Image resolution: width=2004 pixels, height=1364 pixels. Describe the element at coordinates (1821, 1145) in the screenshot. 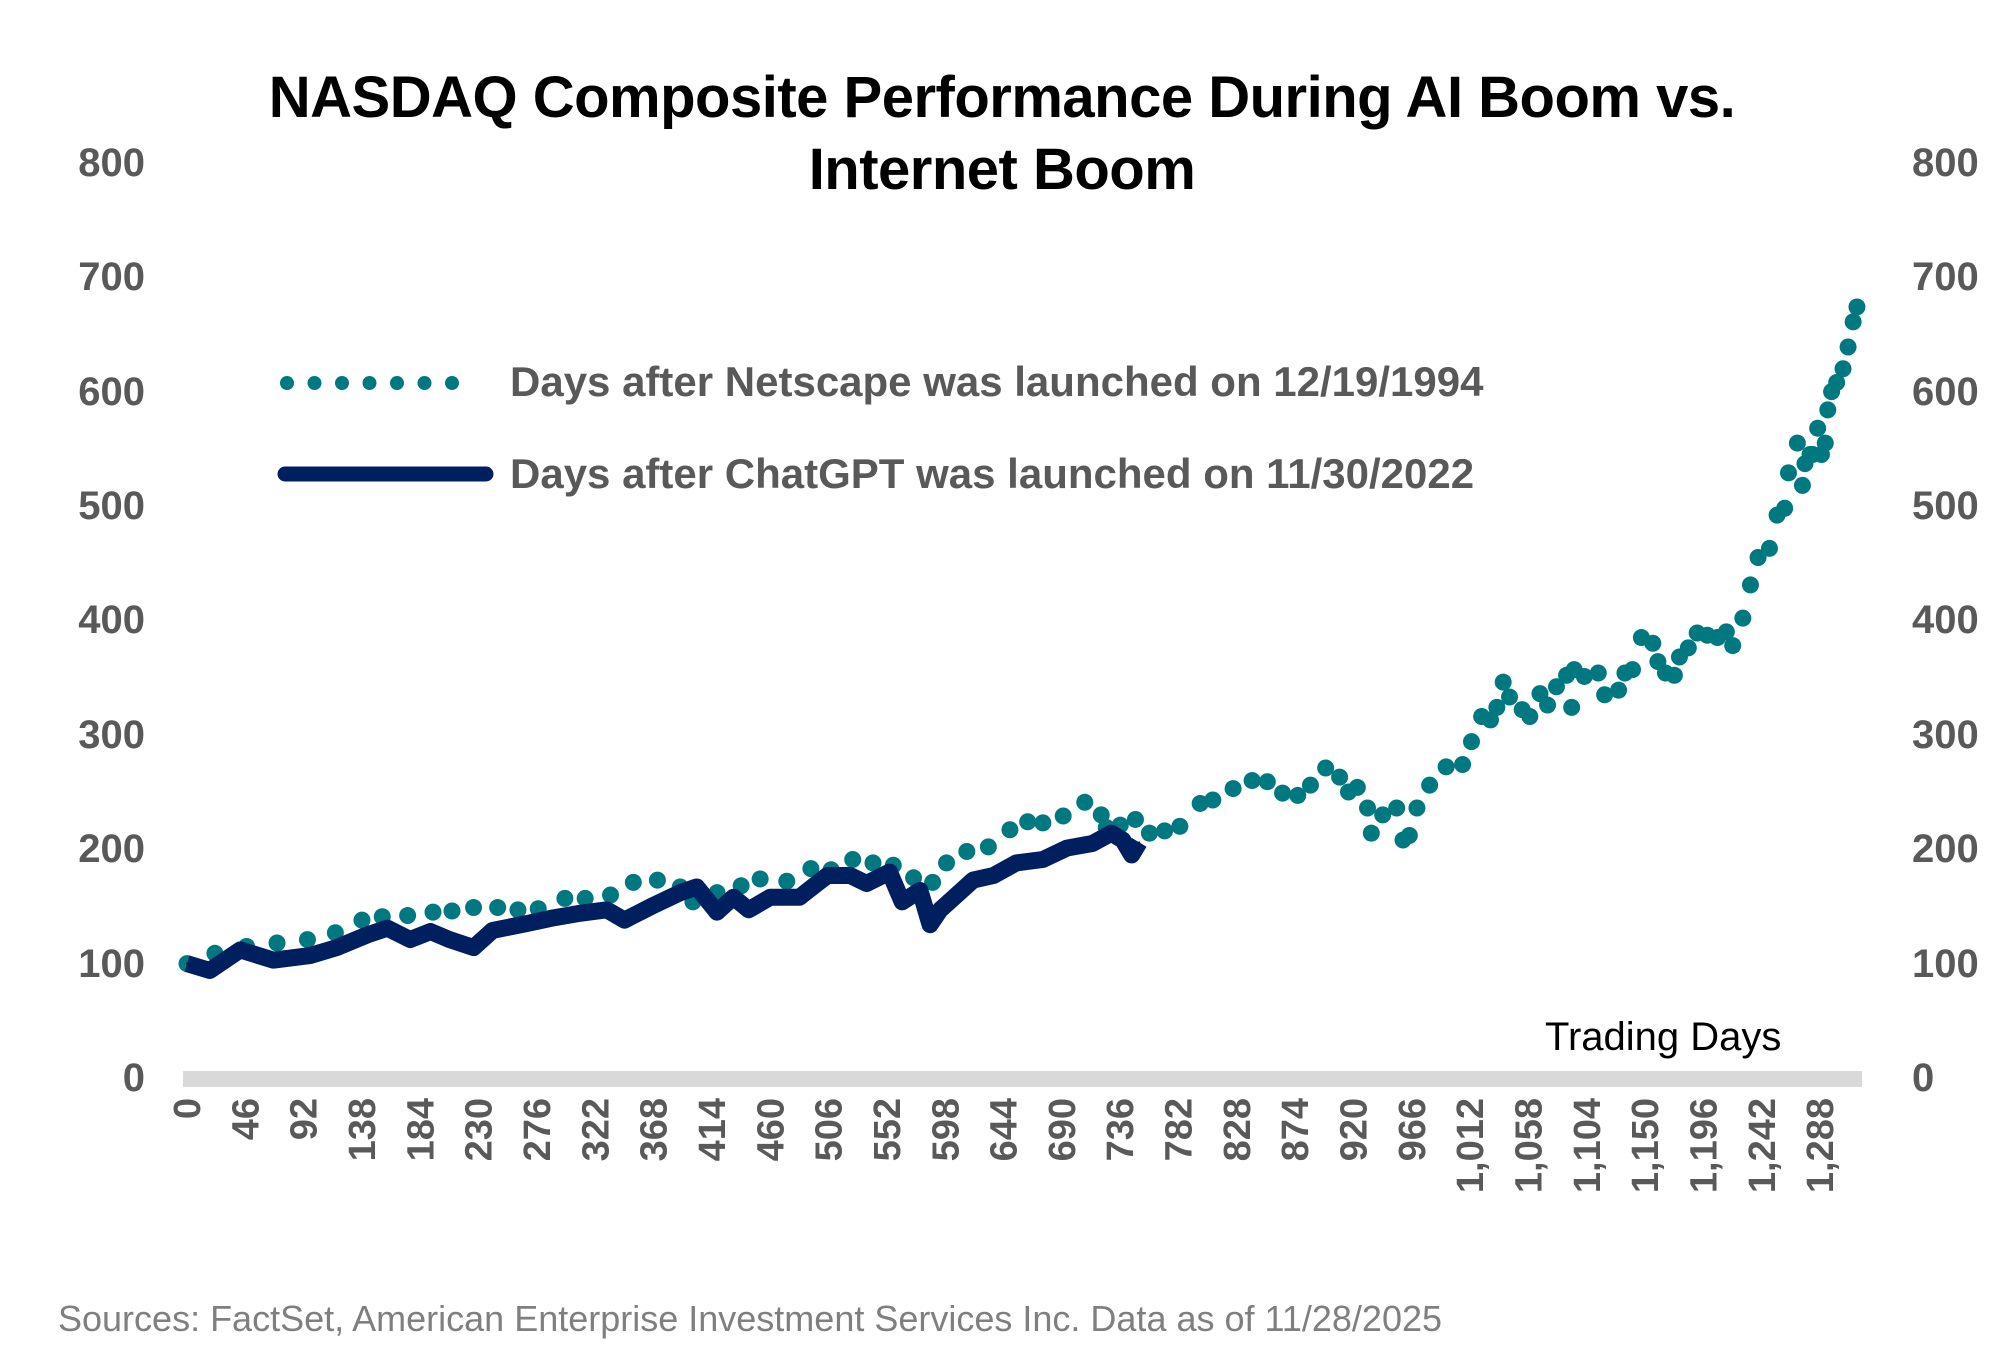

I see `x-tick-label: 1,288` at that location.